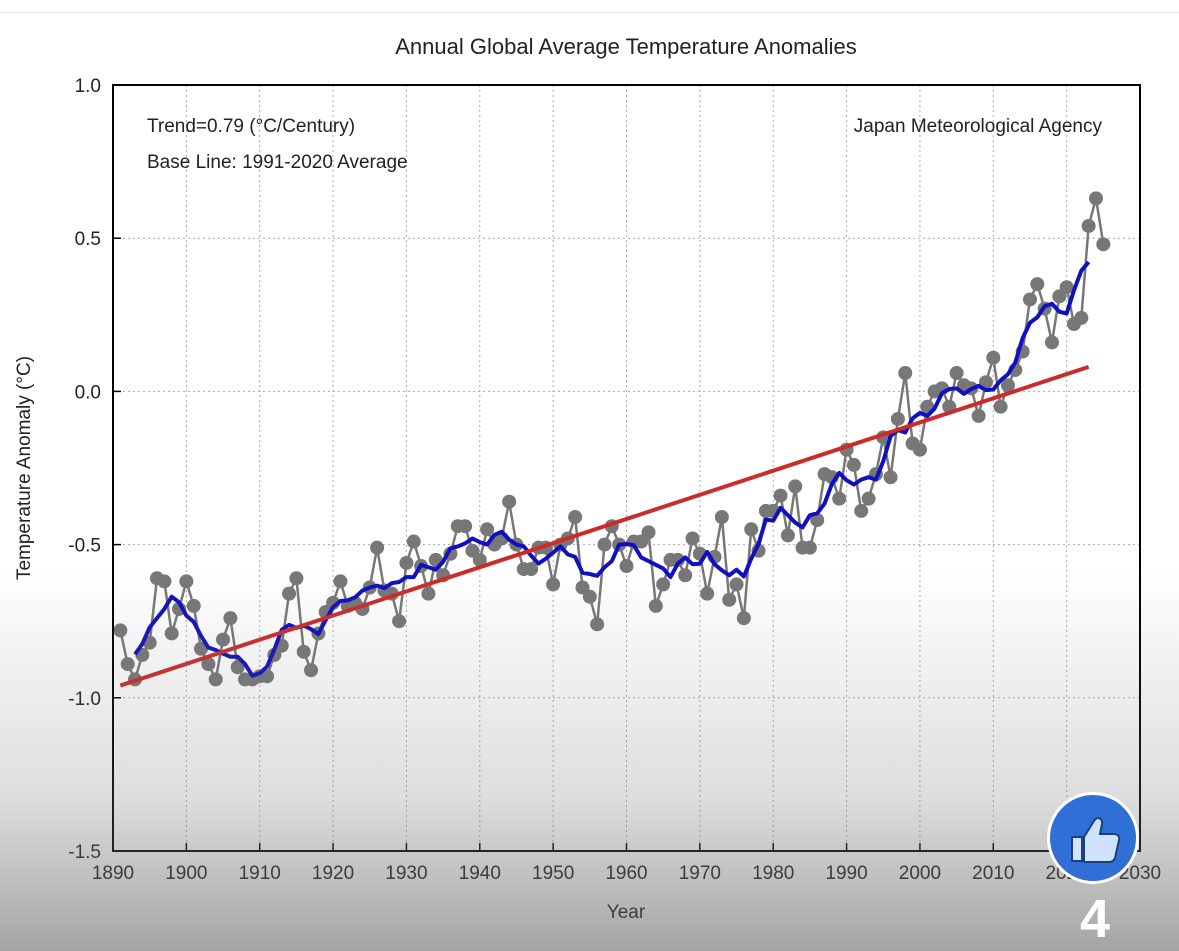 This screenshot has height=951, width=1179. I want to click on x-tick-label: 1980, so click(773, 873).